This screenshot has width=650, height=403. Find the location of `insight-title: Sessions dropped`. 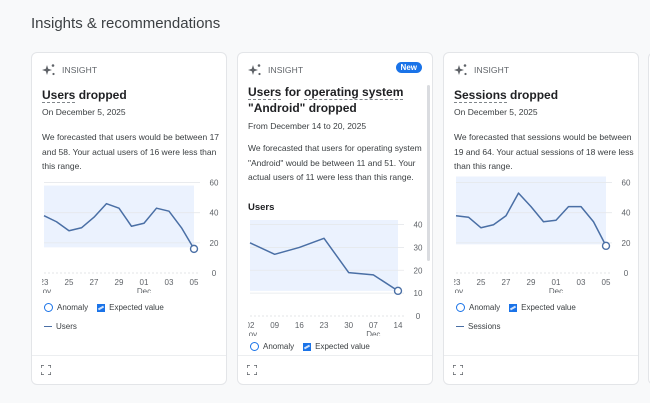

insight-title: Sessions dropped is located at coordinates (506, 95).